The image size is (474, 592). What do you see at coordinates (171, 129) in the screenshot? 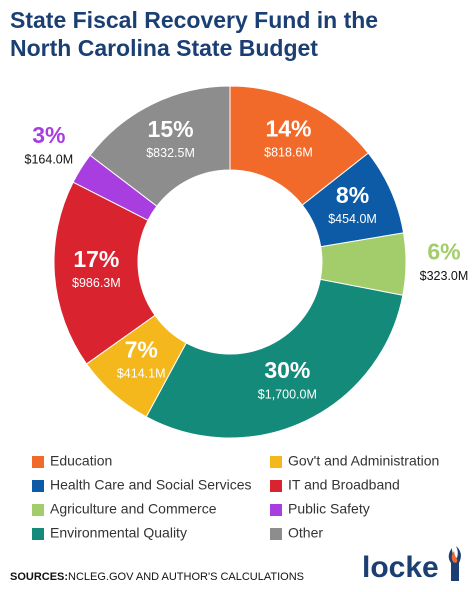
I see `percent-label: 15%` at bounding box center [171, 129].